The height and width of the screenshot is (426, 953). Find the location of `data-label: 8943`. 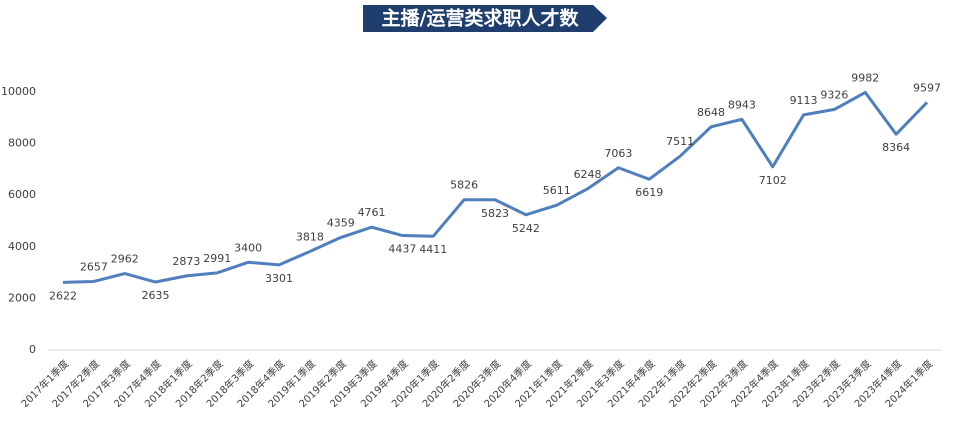

data-label: 8943 is located at coordinates (742, 104).